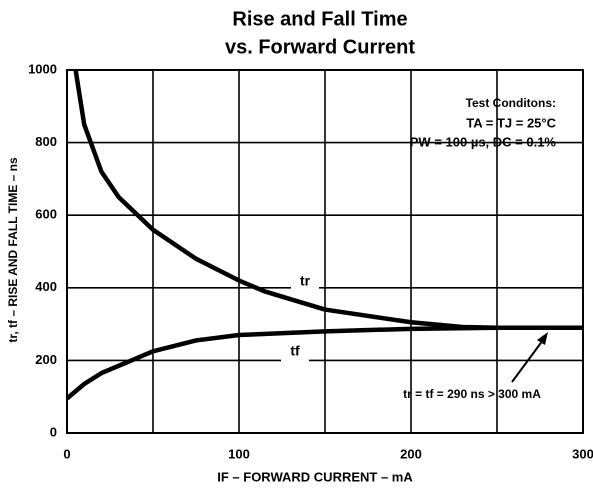  What do you see at coordinates (315, 476) in the screenshot?
I see `x-axis-label: IF – FORWARD CURRENT – mA` at bounding box center [315, 476].